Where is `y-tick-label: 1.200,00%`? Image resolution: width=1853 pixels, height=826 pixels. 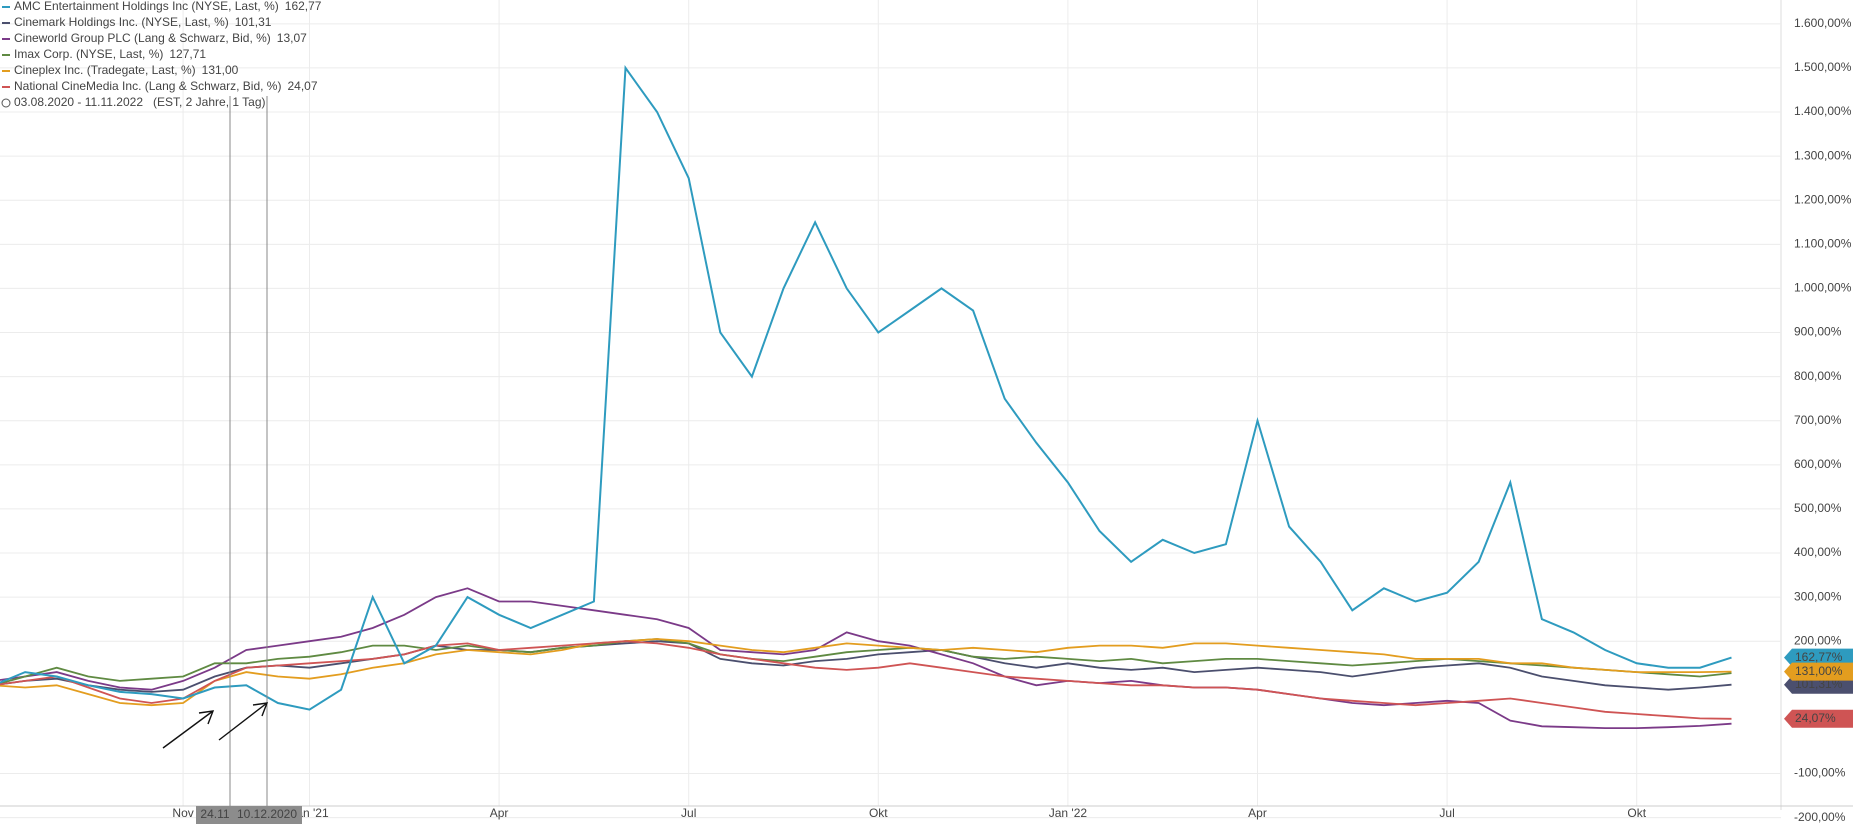 y-tick-label: 1.200,00% is located at coordinates (1823, 199).